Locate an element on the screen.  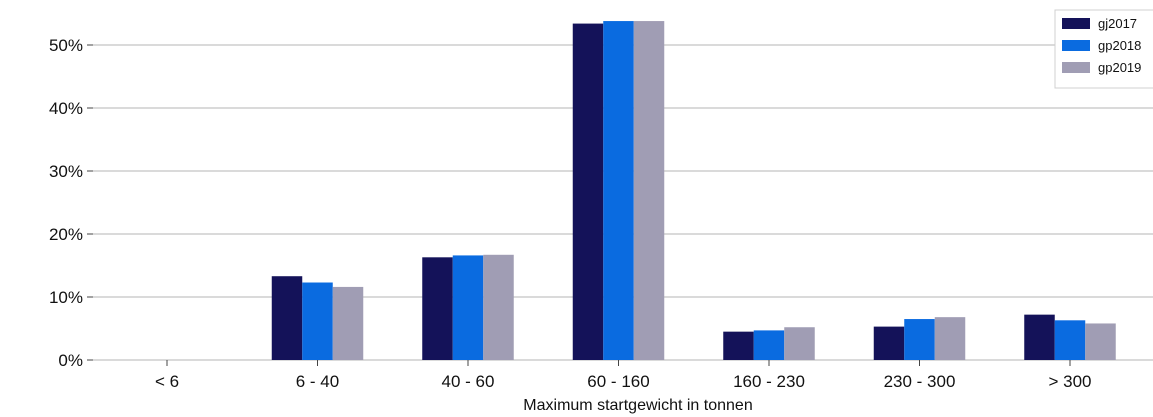
y-tick-label-1: 10% is located at coordinates (66, 297).